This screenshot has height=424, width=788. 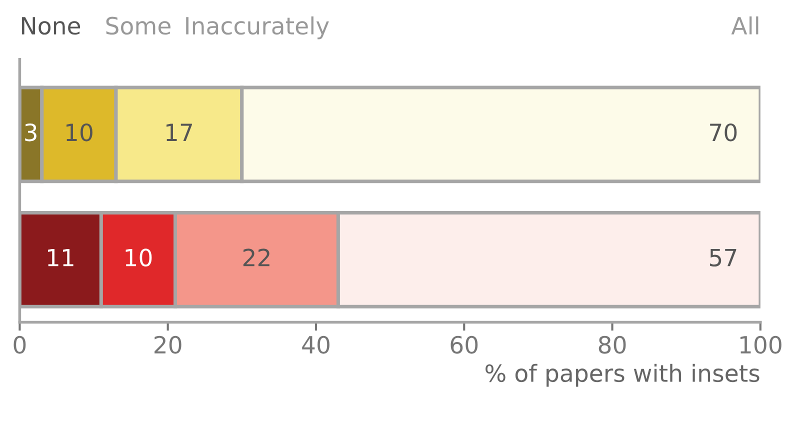 What do you see at coordinates (761, 345) in the screenshot?
I see `x-tick-label: 100` at bounding box center [761, 345].